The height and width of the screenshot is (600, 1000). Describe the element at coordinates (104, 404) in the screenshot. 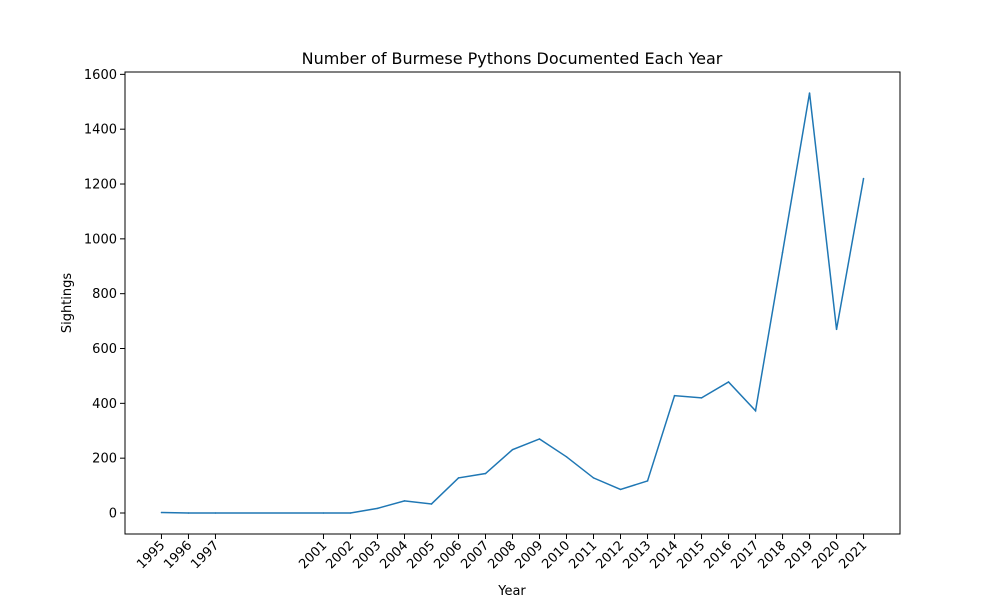

I see `y-tick-label: 400` at that location.